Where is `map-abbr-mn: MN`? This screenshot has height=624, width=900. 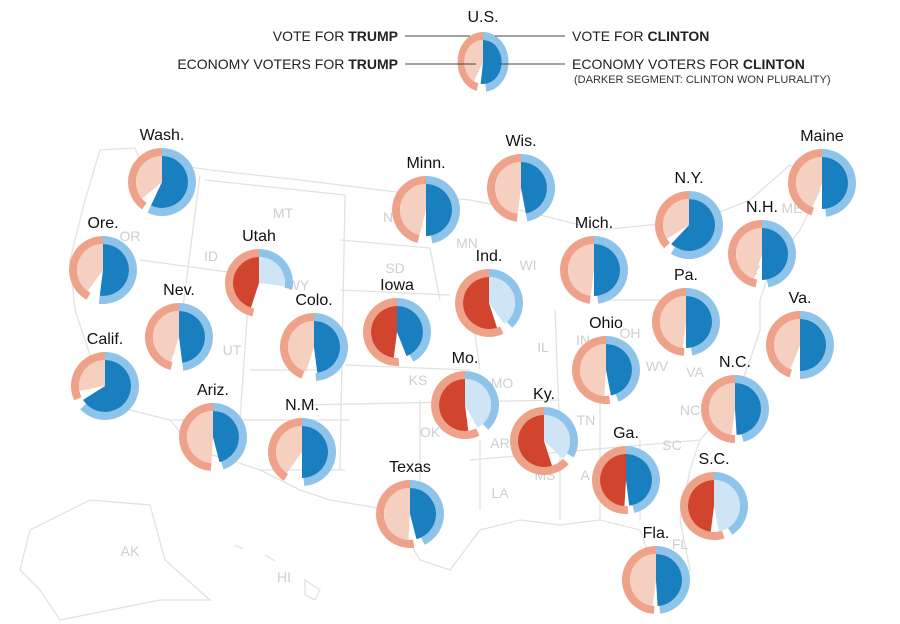 map-abbr-mn: MN is located at coordinates (467, 243).